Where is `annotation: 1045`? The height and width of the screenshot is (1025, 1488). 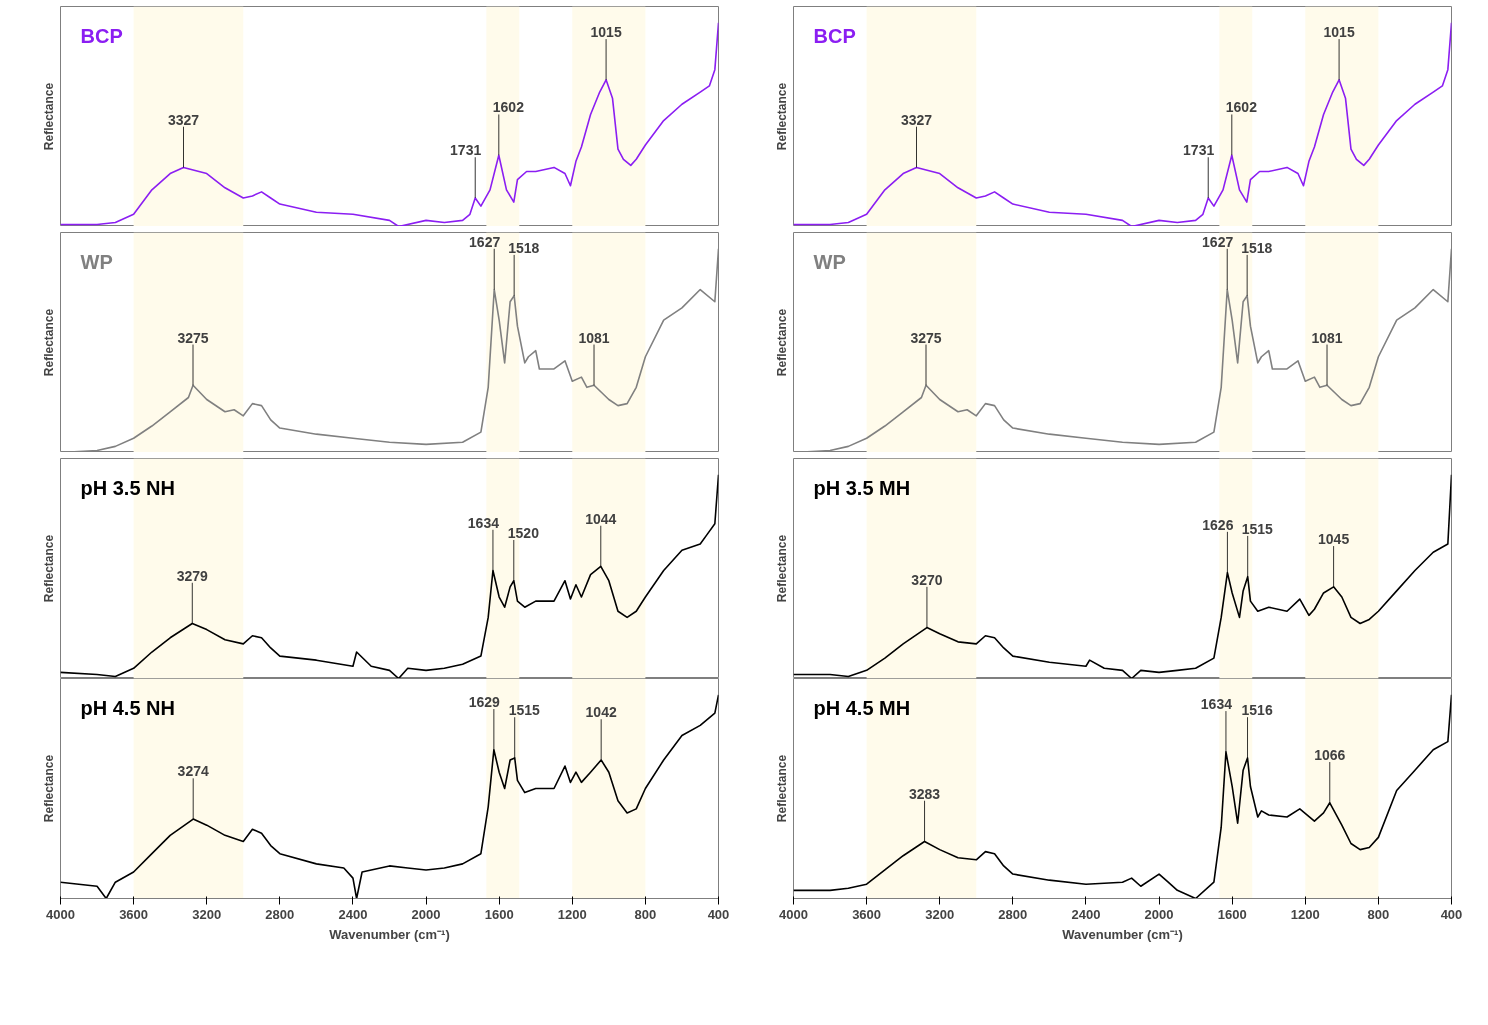
annotation: 1045 is located at coordinates (1334, 539).